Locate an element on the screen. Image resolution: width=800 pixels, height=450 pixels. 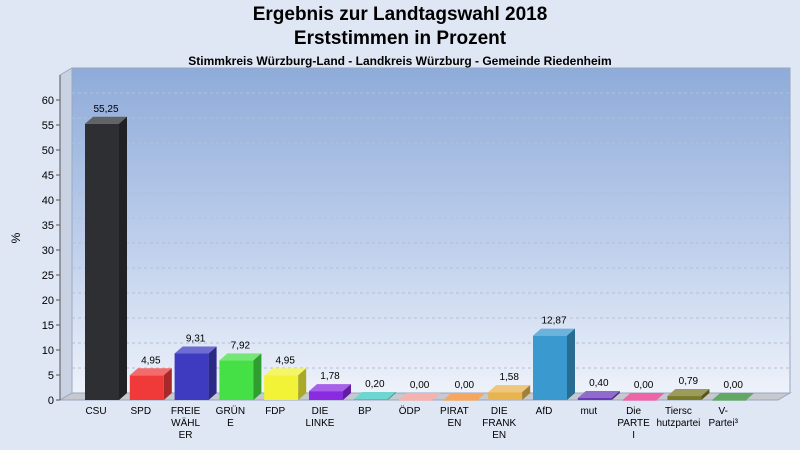
y-tick-label: 20 is located at coordinates (48, 301).